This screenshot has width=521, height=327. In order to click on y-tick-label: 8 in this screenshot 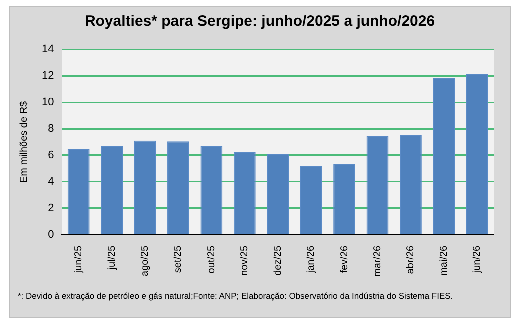, I will do `click(51, 129)`.